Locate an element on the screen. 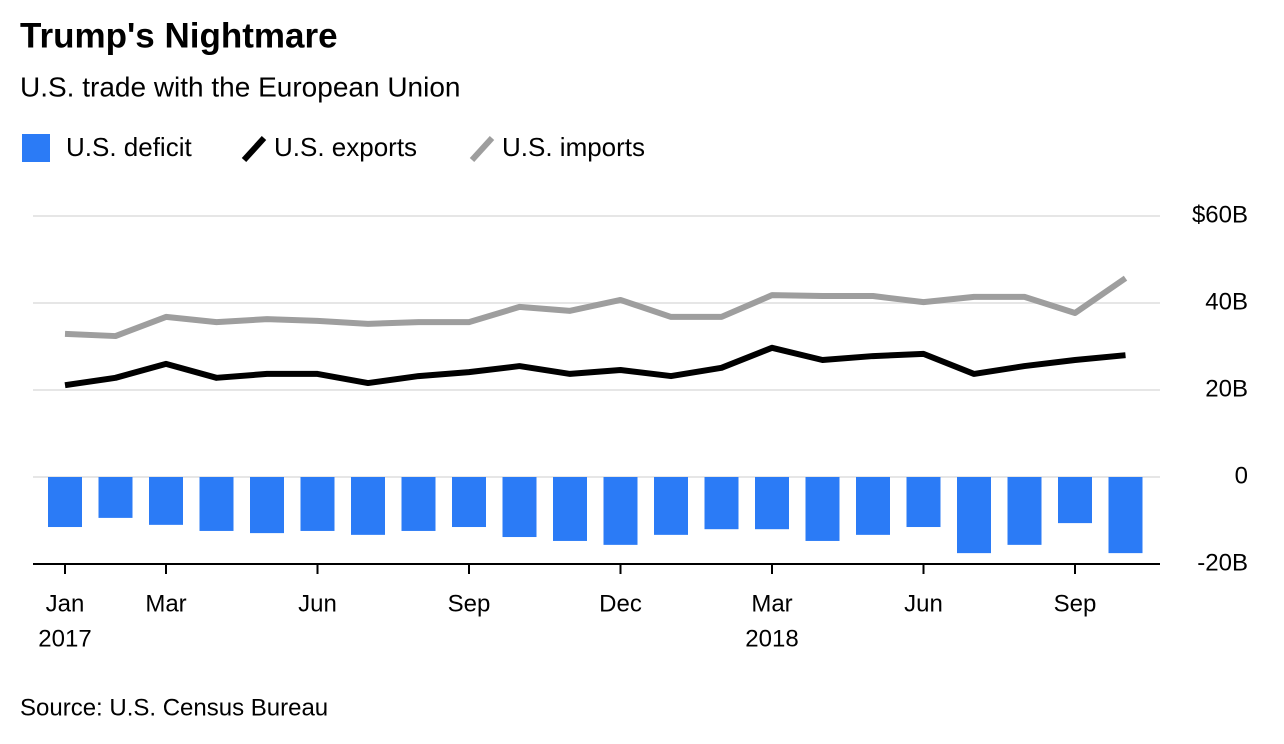  x-tick-label: Jan is located at coordinates (65, 603).